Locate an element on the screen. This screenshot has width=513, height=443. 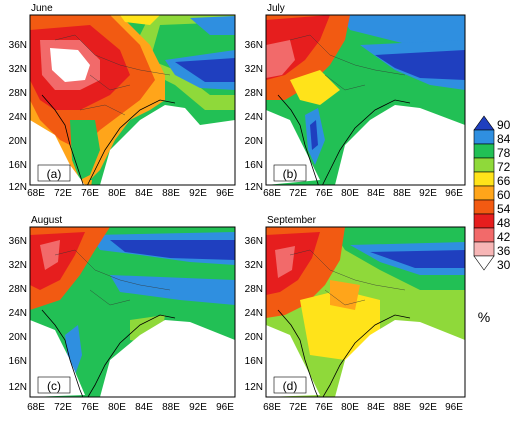
panel-b-label: (b) is located at coordinates (290, 174).